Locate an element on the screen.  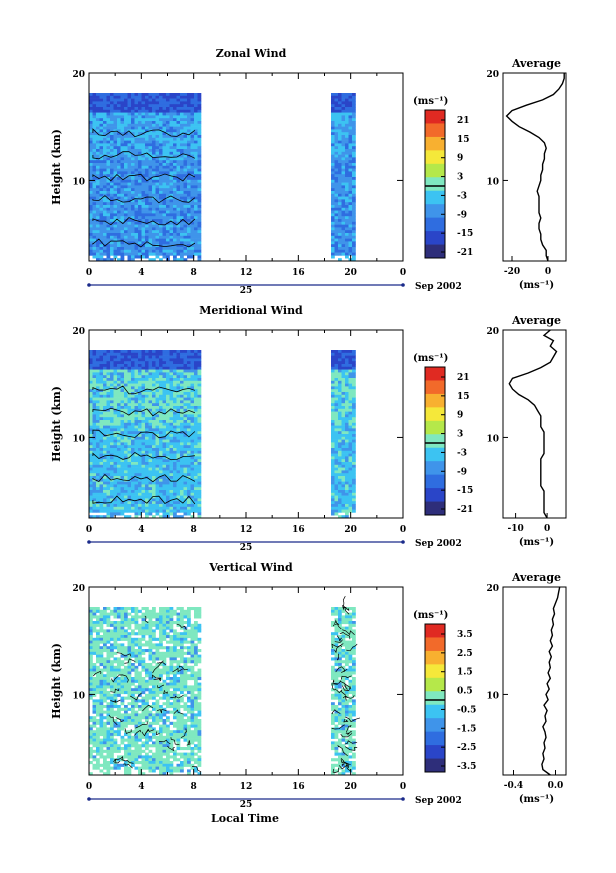
colorbar-swatch is located at coordinates (435, 211).